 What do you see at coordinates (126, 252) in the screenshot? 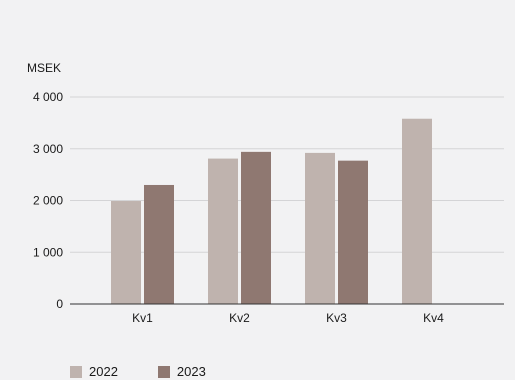
I see `bar-kv1-2022` at bounding box center [126, 252].